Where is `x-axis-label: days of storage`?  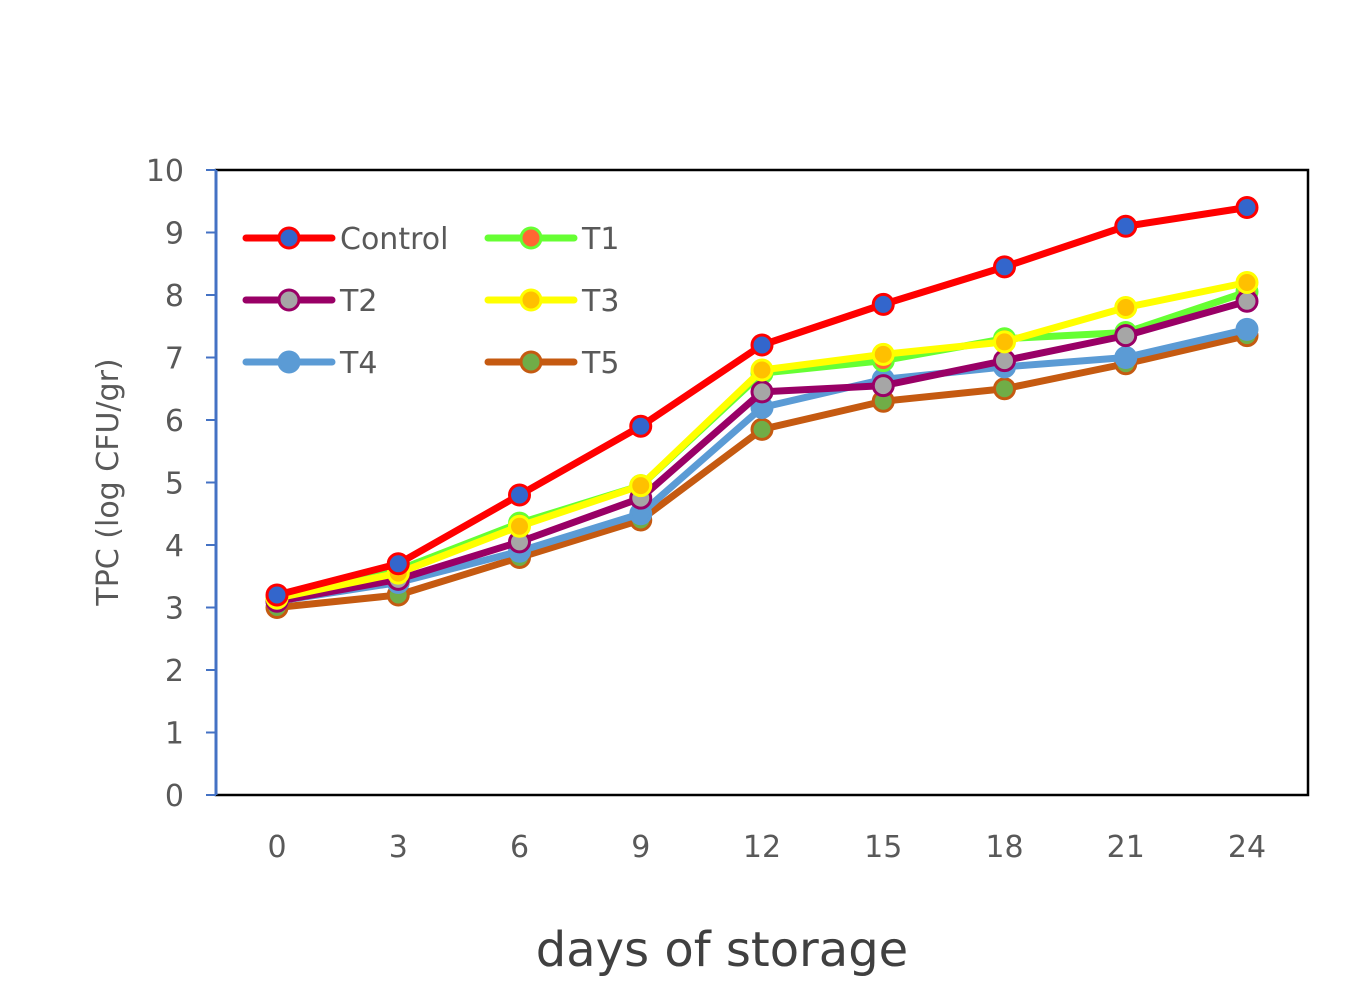
x-axis-label: days of storage is located at coordinates (722, 950).